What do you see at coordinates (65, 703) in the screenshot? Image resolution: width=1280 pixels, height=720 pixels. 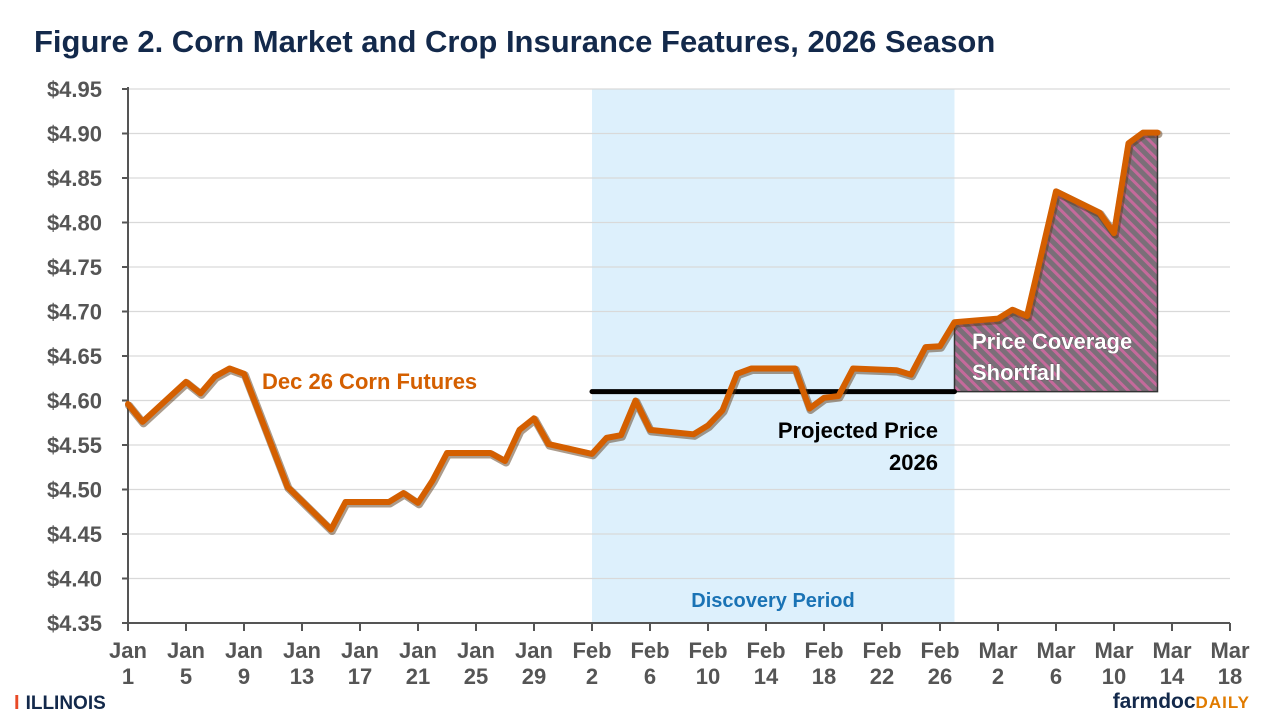 I see `illinois-text: ILLINOIS` at bounding box center [65, 703].